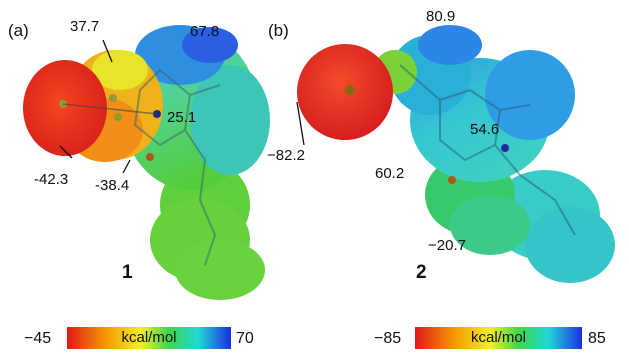 This screenshot has height=355, width=629. What do you see at coordinates (51, 179) in the screenshot?
I see `esp-value-a-4: -42.3` at bounding box center [51, 179].